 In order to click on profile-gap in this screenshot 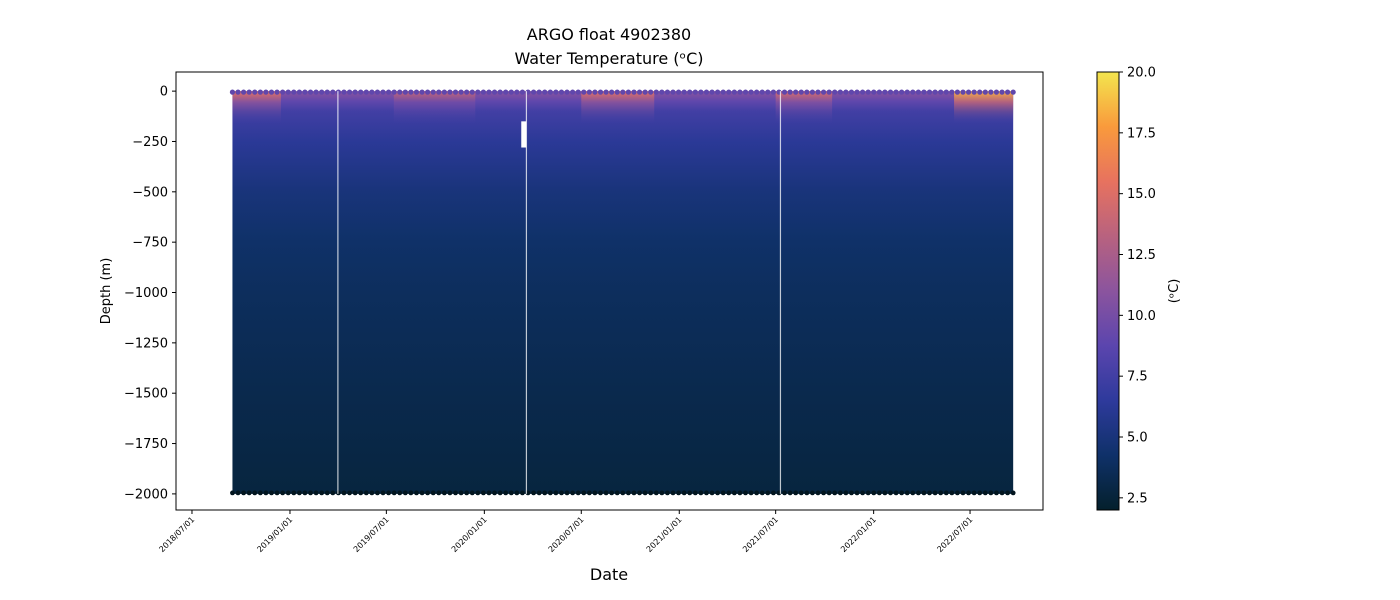, I will do `click(526, 292)`.